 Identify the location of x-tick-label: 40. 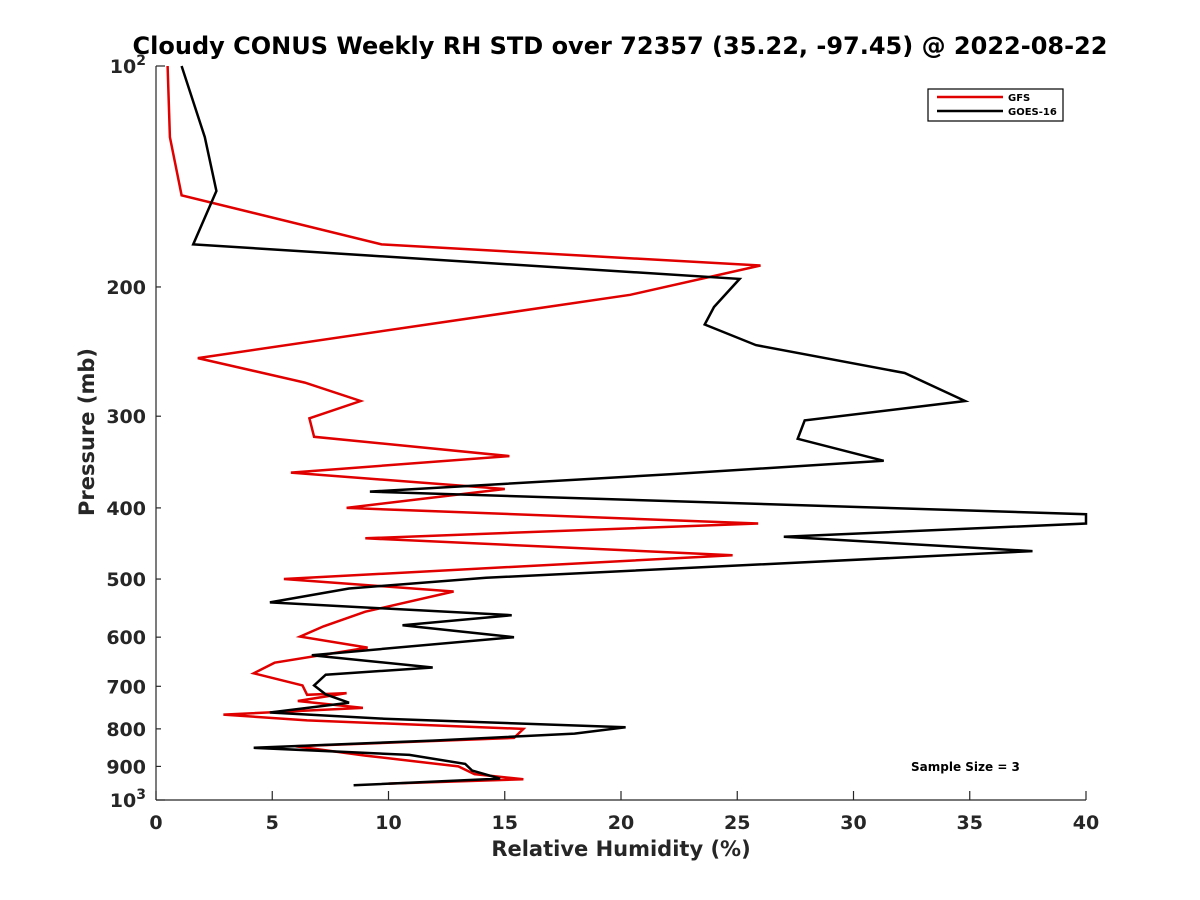
(1086, 823).